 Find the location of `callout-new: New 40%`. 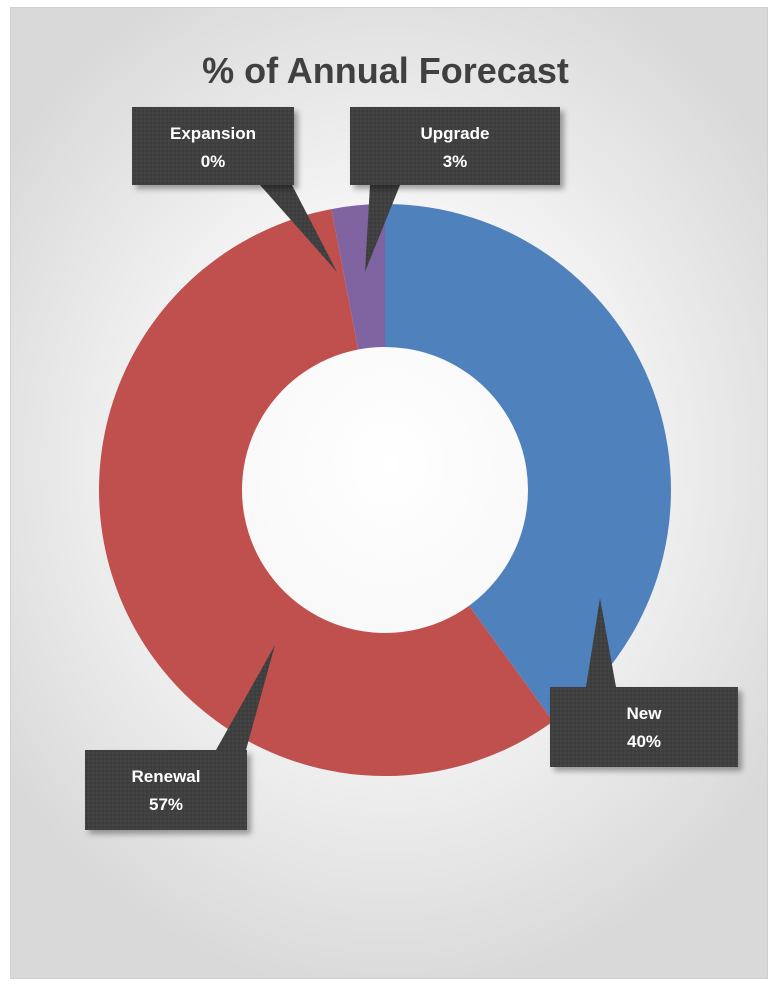

callout-new: New 40% is located at coordinates (644, 682).